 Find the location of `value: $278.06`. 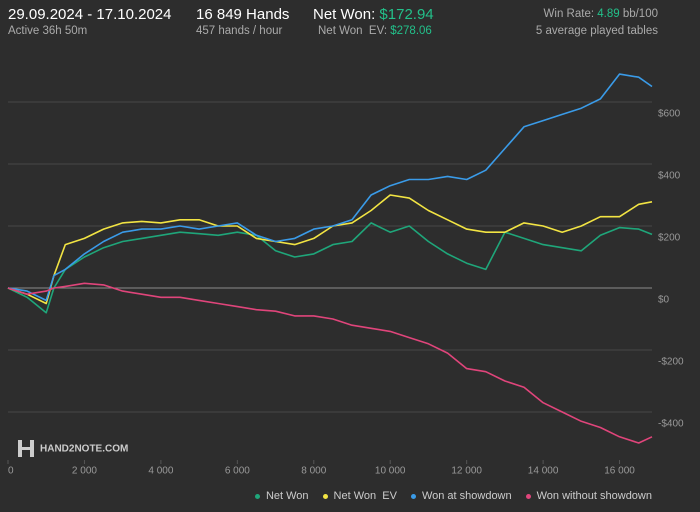

value: $278.06 is located at coordinates (411, 31).